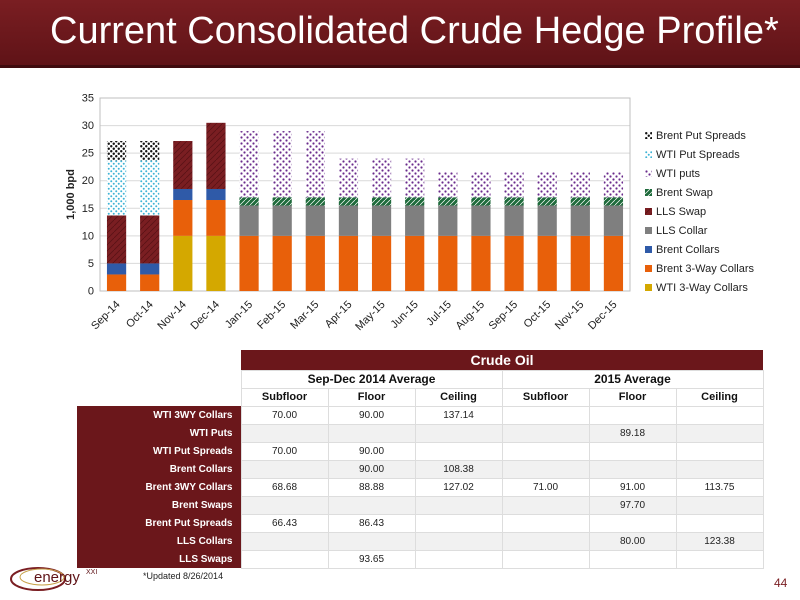 The width and height of the screenshot is (800, 600). I want to click on bar-segment-wti_3way, so click(216, 263).